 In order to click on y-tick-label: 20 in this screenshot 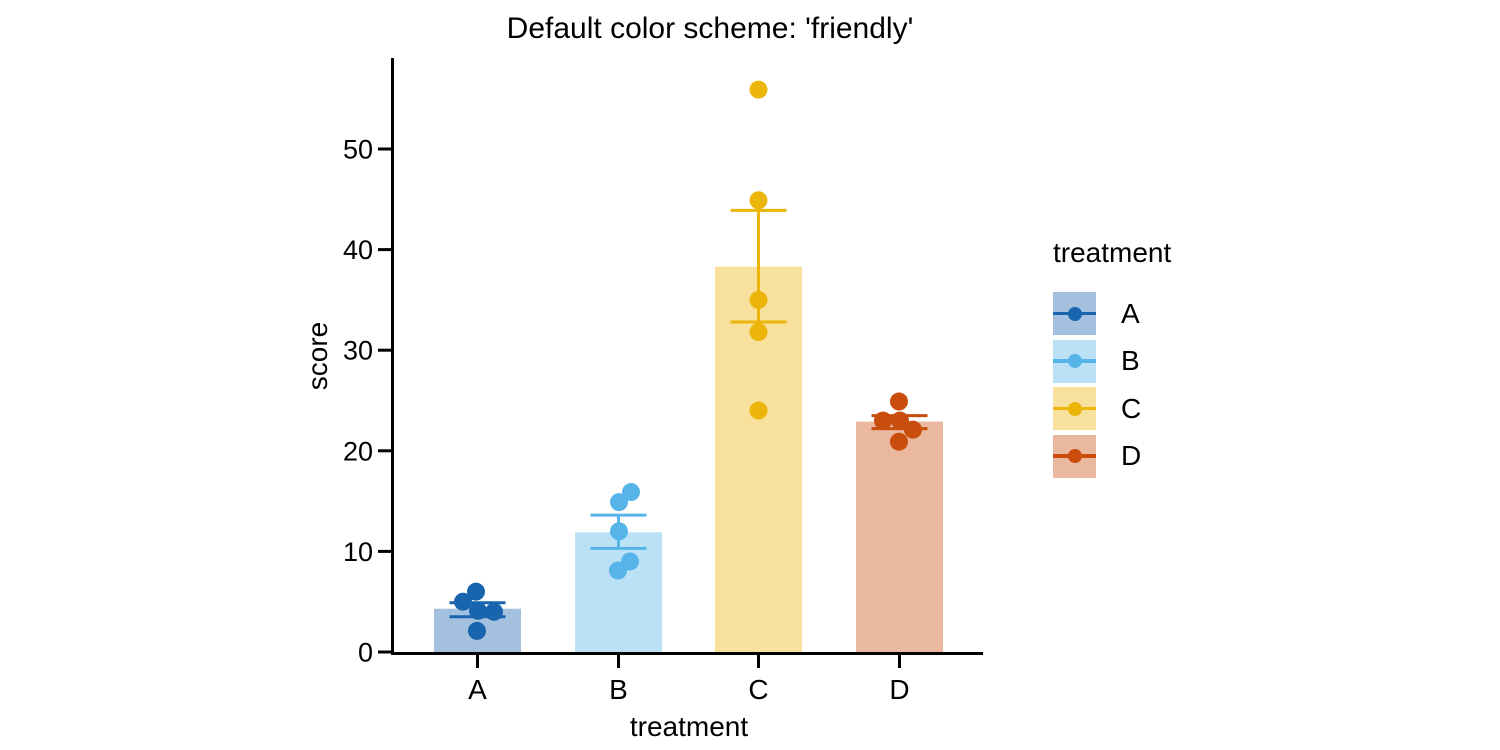, I will do `click(358, 451)`.